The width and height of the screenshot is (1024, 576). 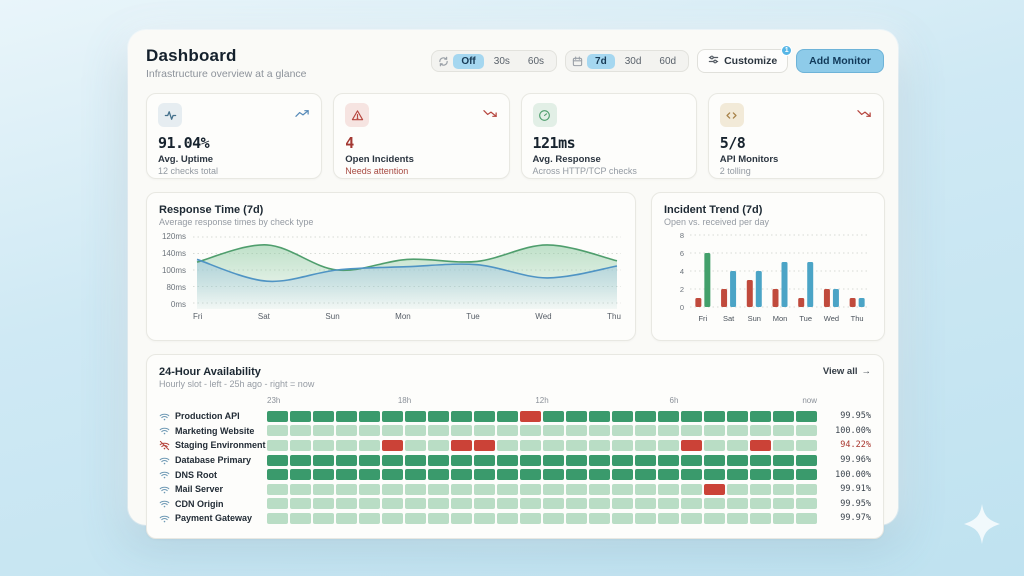 I want to click on refresh-option-off: Off, so click(x=468, y=61).